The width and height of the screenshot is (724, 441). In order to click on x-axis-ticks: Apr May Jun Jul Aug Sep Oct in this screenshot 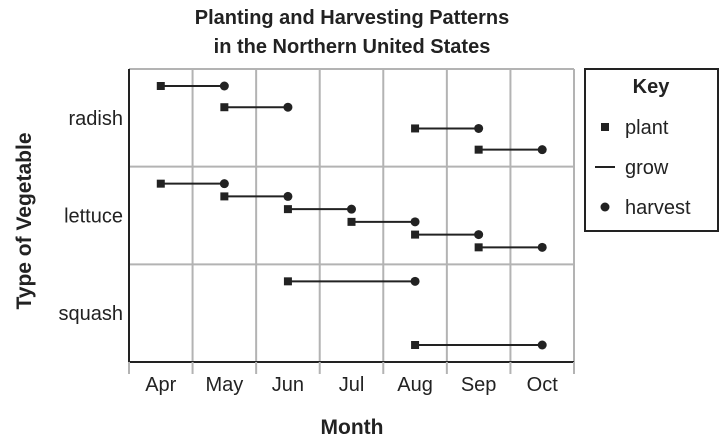, I will do `click(351, 379)`.